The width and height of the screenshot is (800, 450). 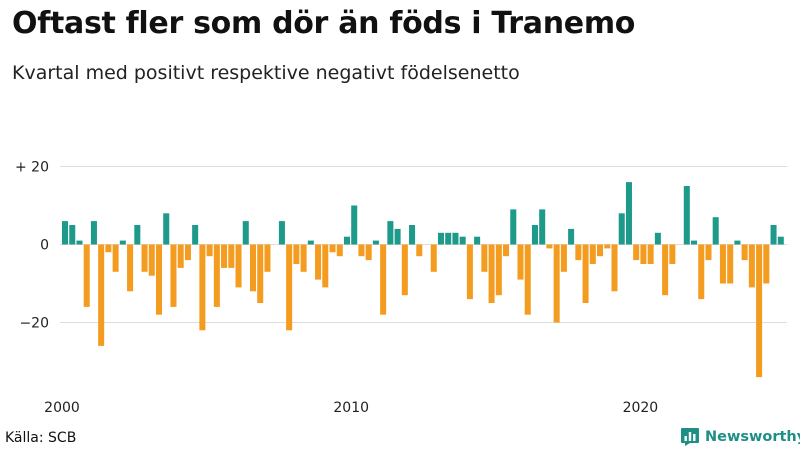 What do you see at coordinates (752, 437) in the screenshot?
I see `brand-name: Newsworthy` at bounding box center [752, 437].